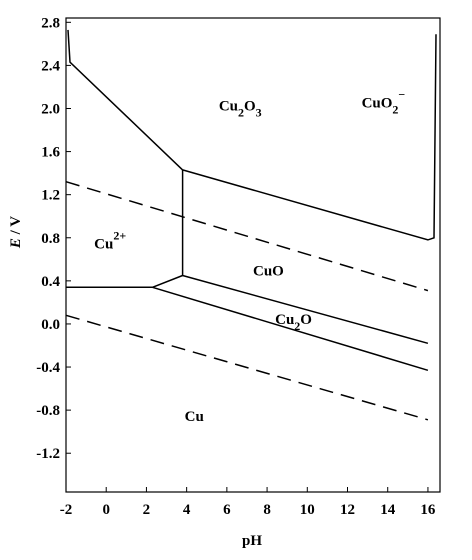  I want to click on x-tick-label: 12, so click(347, 510).